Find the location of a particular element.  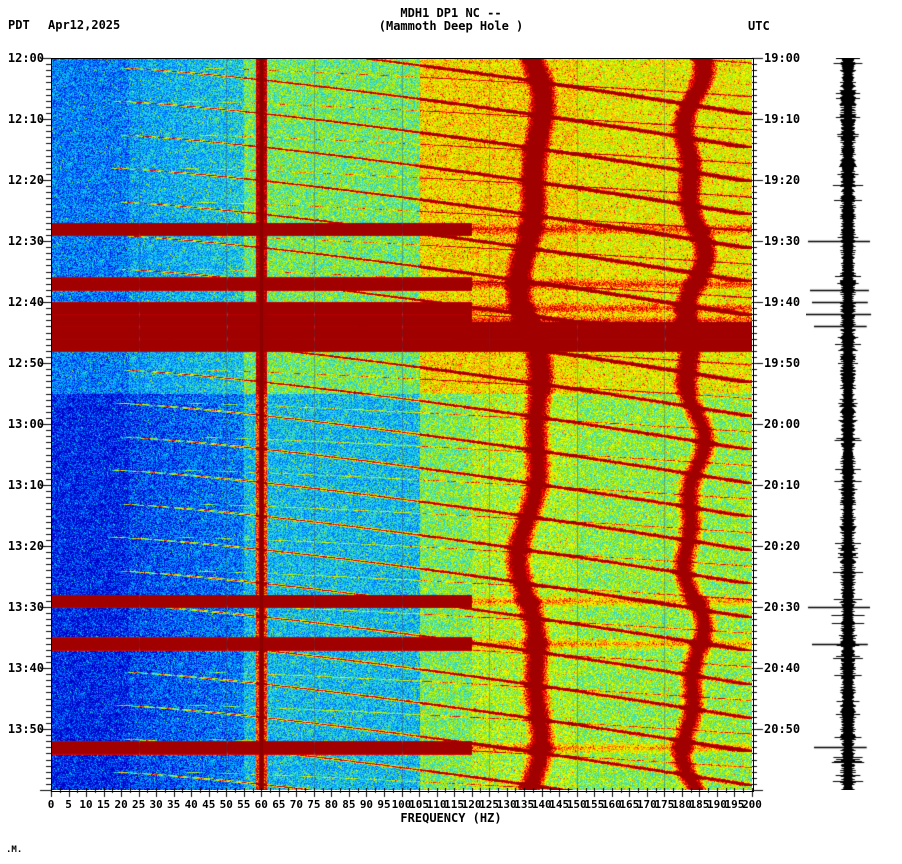

freq-tick-165: 165 is located at coordinates (629, 804).